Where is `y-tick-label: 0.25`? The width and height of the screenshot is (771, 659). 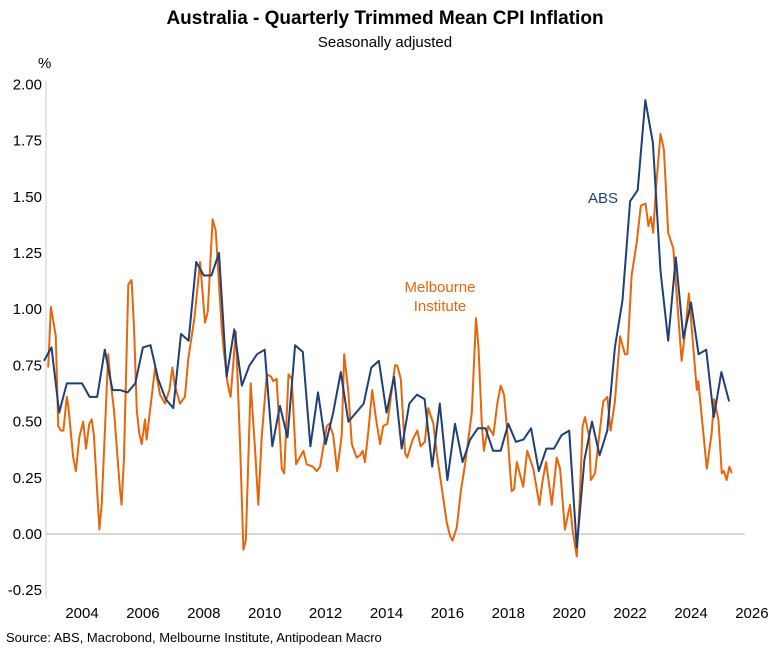 y-tick-label: 0.25 is located at coordinates (27, 478).